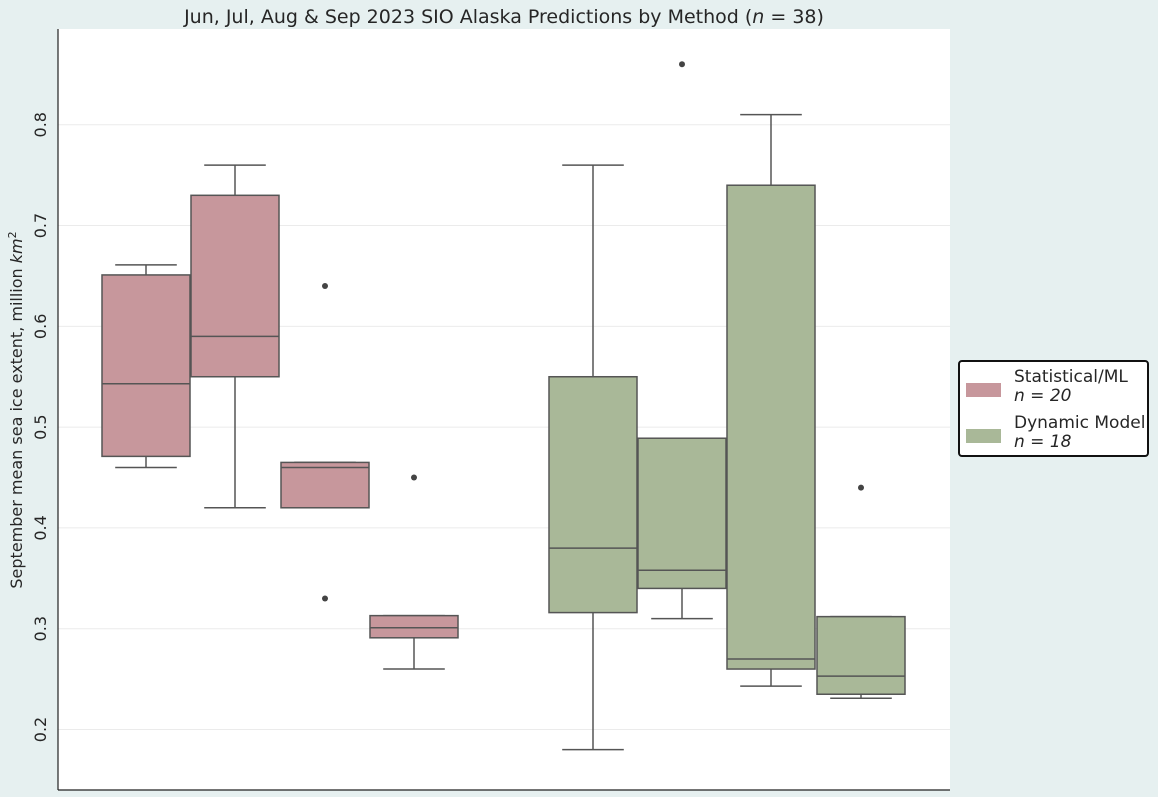 The image size is (1158, 797). Describe the element at coordinates (40, 729) in the screenshot. I see `y-tick-label-0: 0.2` at that location.